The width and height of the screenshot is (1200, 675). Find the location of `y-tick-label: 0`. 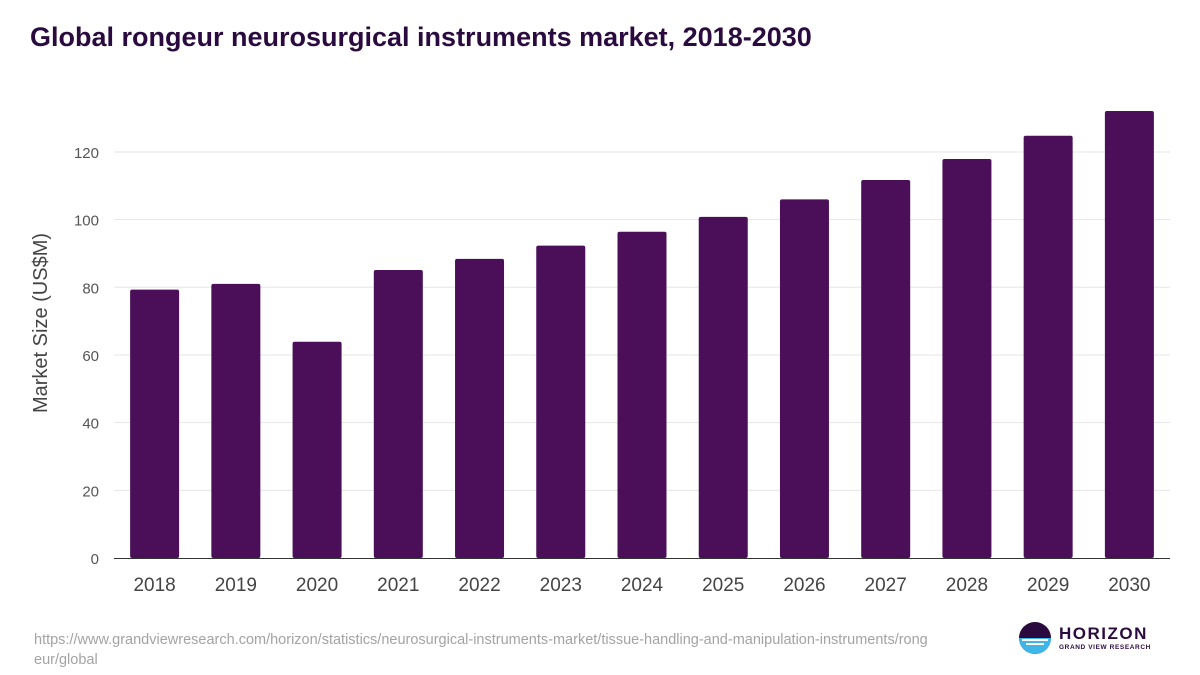

y-tick-label: 0 is located at coordinates (95, 559).